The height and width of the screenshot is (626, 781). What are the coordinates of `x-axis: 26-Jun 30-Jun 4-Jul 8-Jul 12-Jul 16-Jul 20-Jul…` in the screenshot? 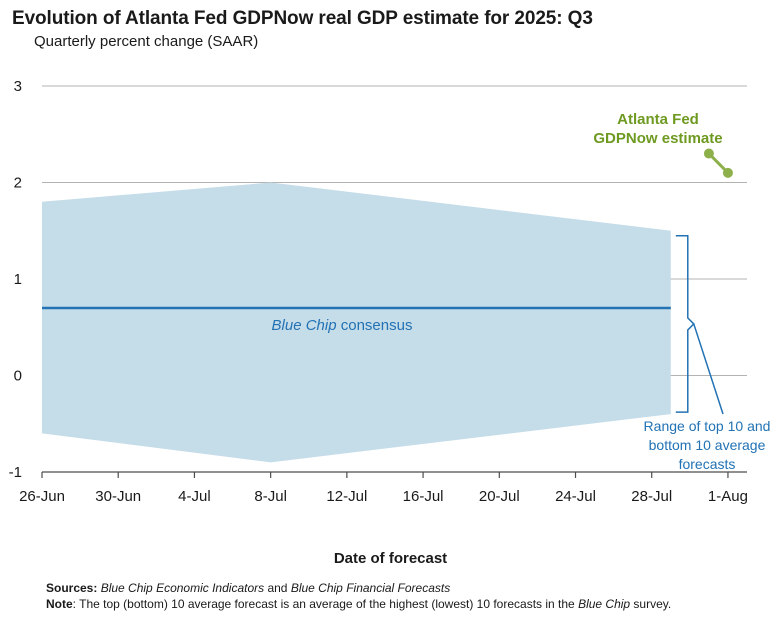 It's located at (383, 488).